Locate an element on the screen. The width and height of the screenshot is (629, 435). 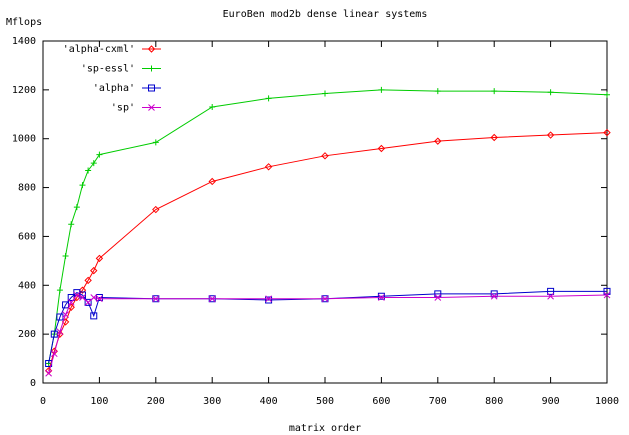
legend-label: 'sp-essl' is located at coordinates (108, 69).